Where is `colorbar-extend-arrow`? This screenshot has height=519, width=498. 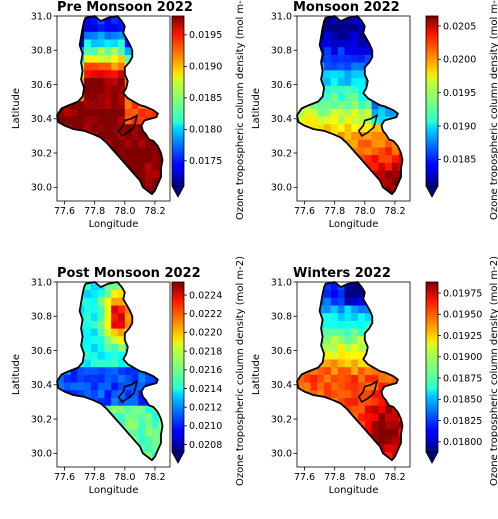 colorbar-extend-arrow is located at coordinates (178, 457).